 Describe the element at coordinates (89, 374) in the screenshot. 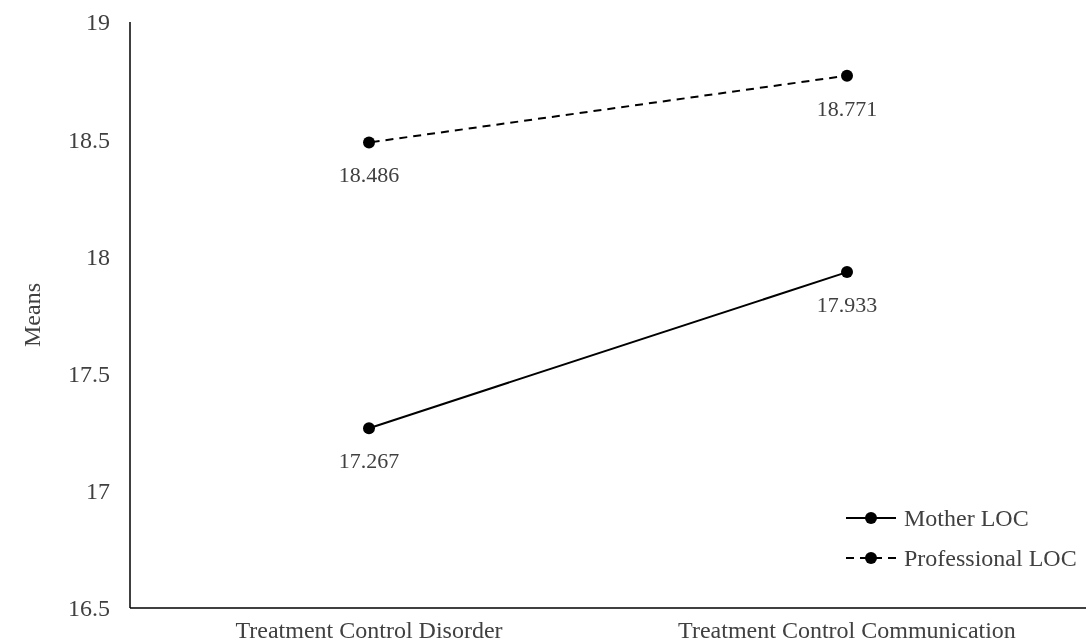

I see `y-tick-label: 17.5` at that location.